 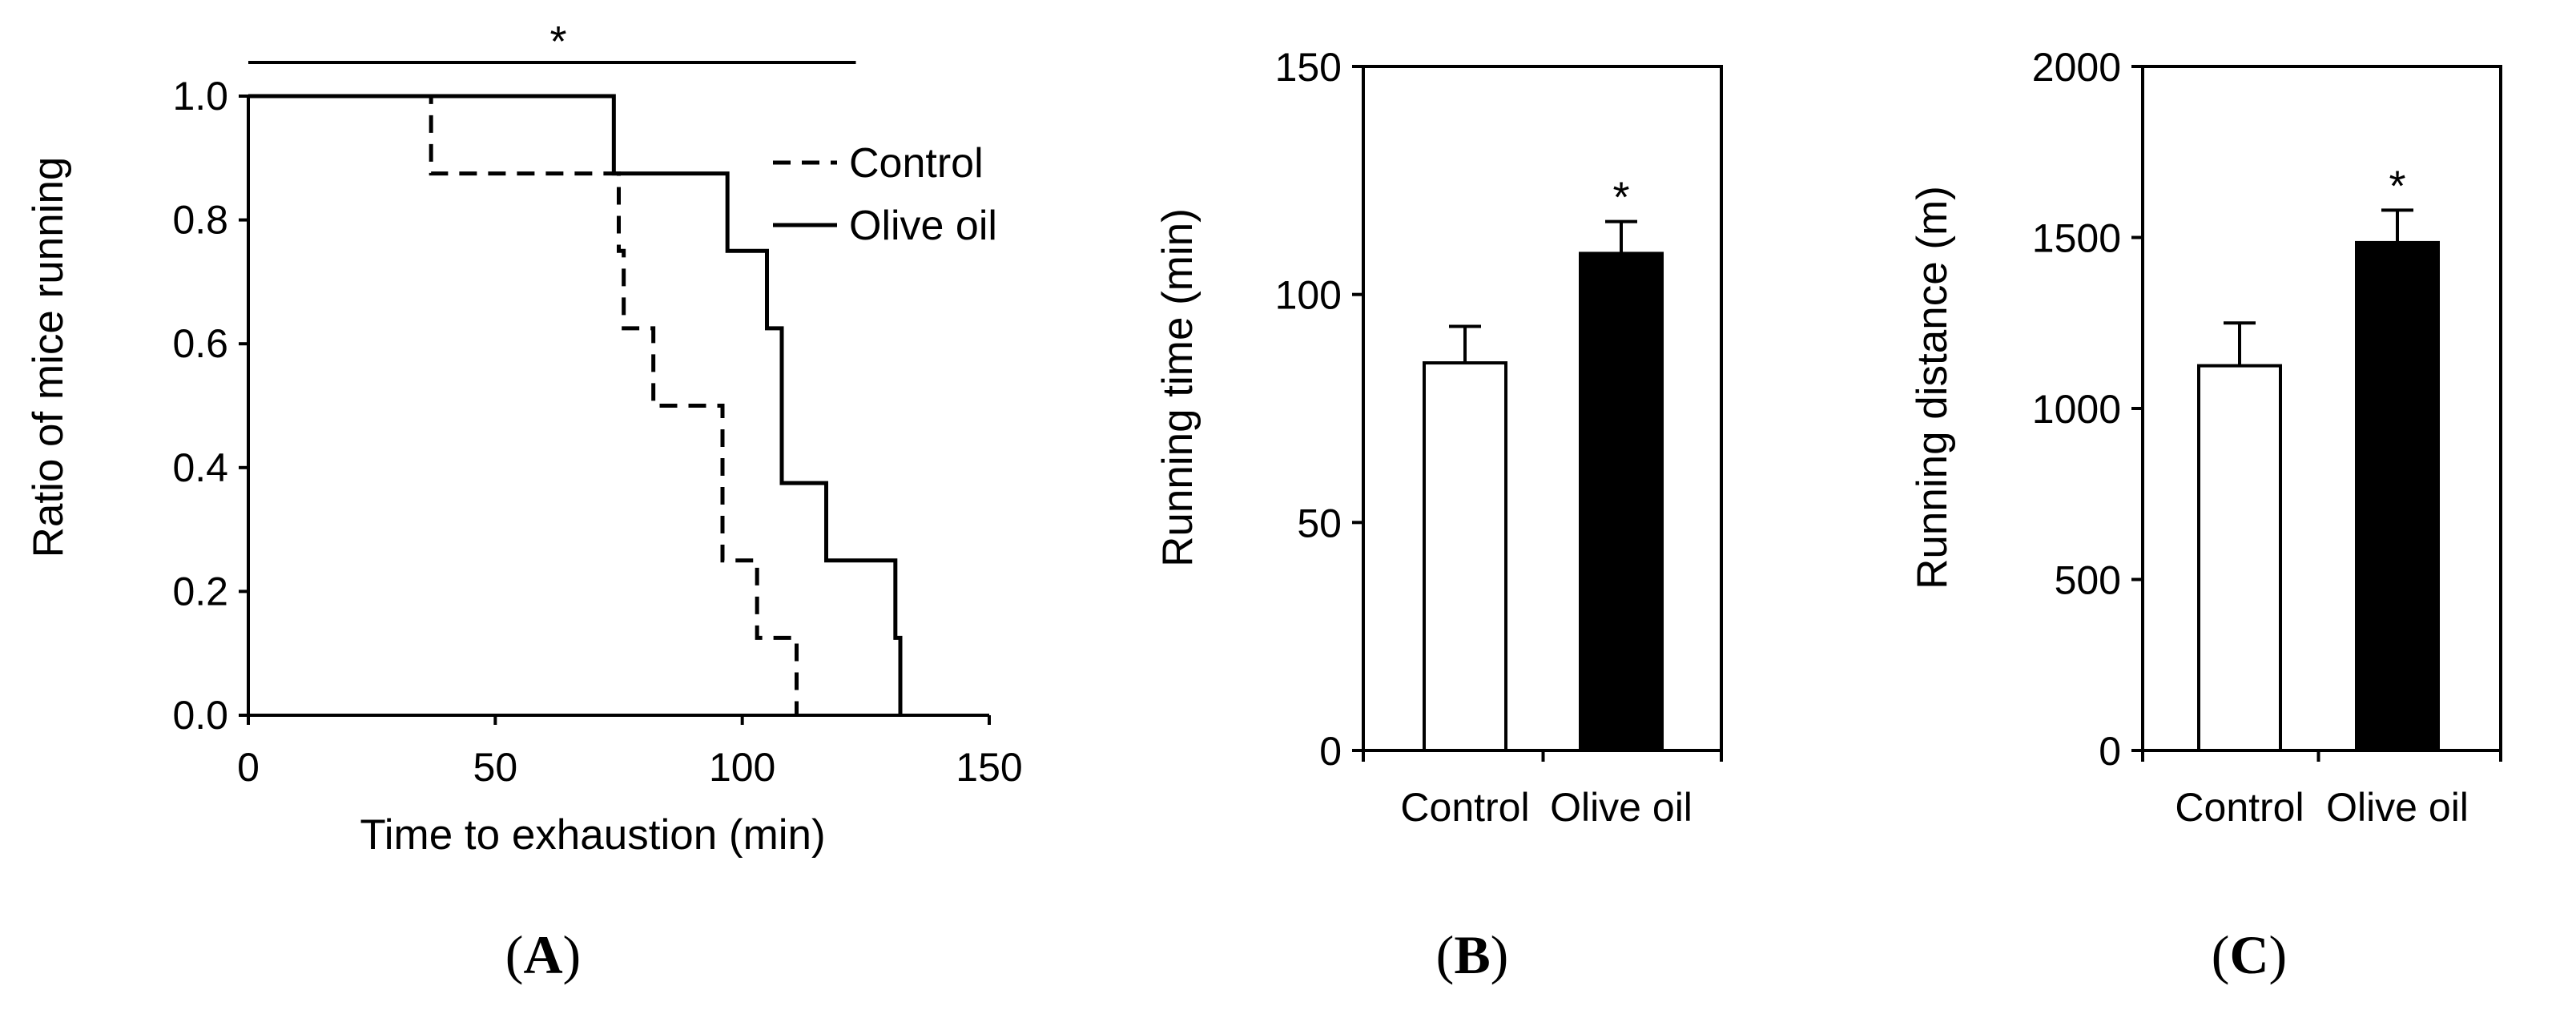 What do you see at coordinates (1933, 388) in the screenshot?
I see `panel-c-y-axis-label: Running distance (m)` at bounding box center [1933, 388].